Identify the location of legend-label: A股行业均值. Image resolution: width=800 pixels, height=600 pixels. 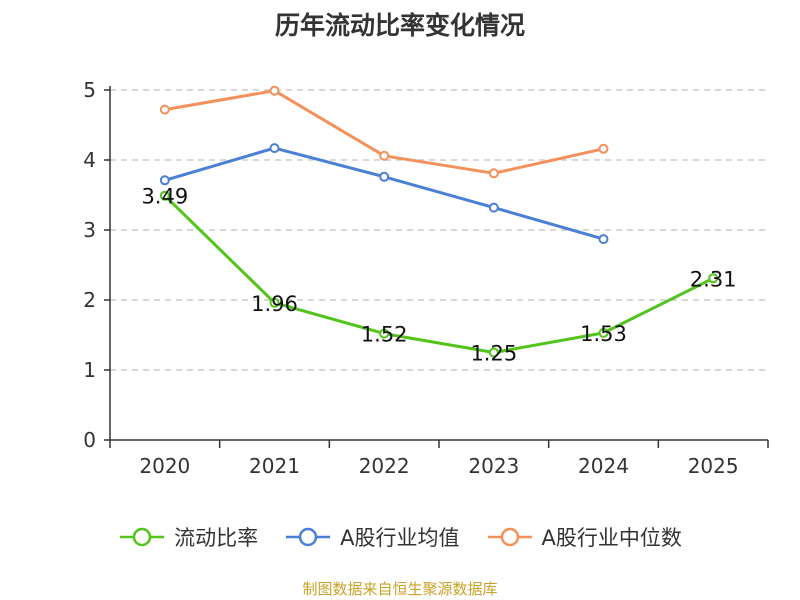
(400, 538).